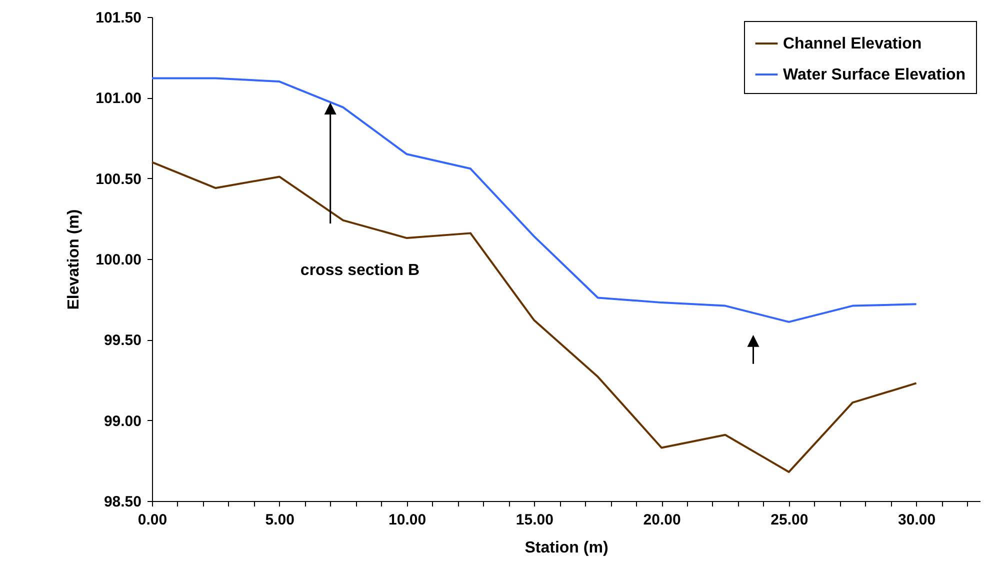 This screenshot has height=578, width=984. What do you see at coordinates (535, 520) in the screenshot?
I see `x-tick-label: 15.00` at bounding box center [535, 520].